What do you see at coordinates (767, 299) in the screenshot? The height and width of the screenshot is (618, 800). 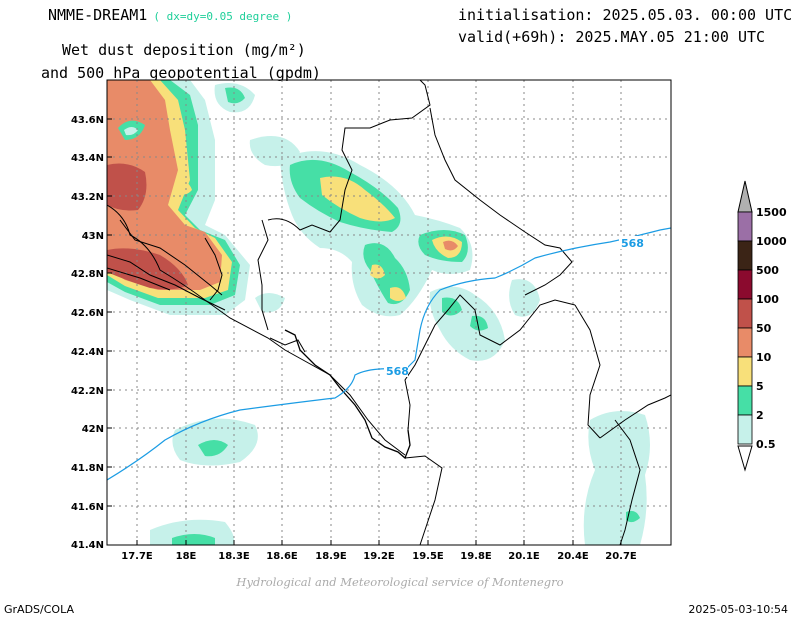 I see `legend-label: 100` at bounding box center [767, 299].